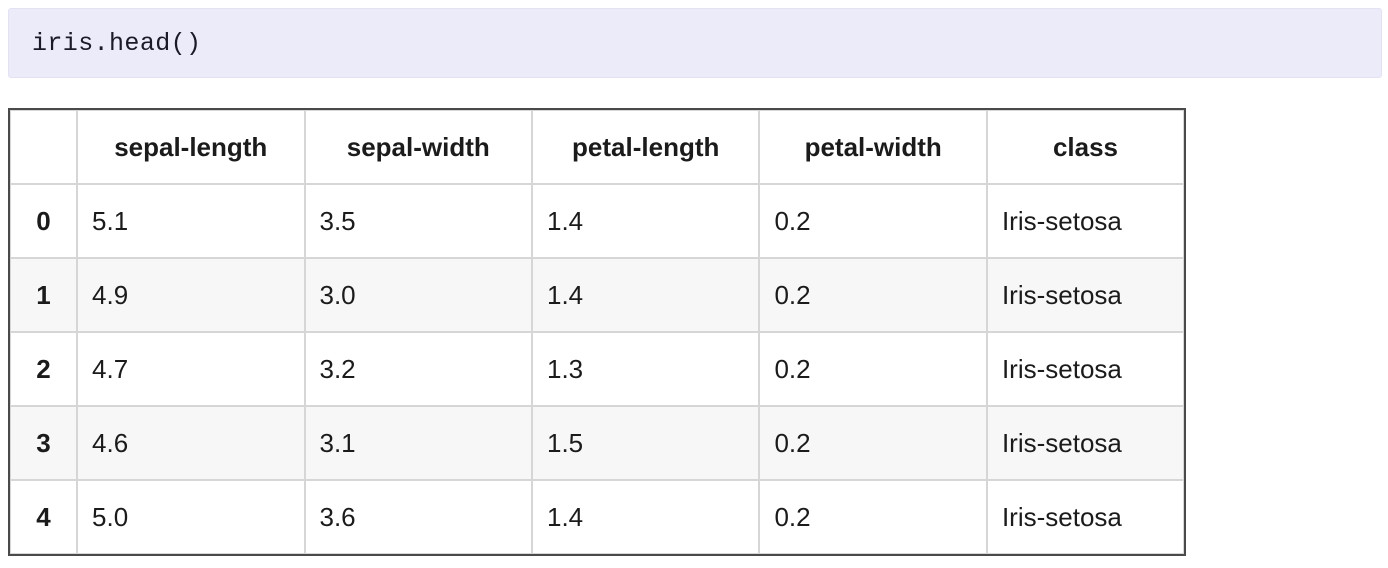  I want to click on cell-sepal-length: 4.7, so click(191, 369).